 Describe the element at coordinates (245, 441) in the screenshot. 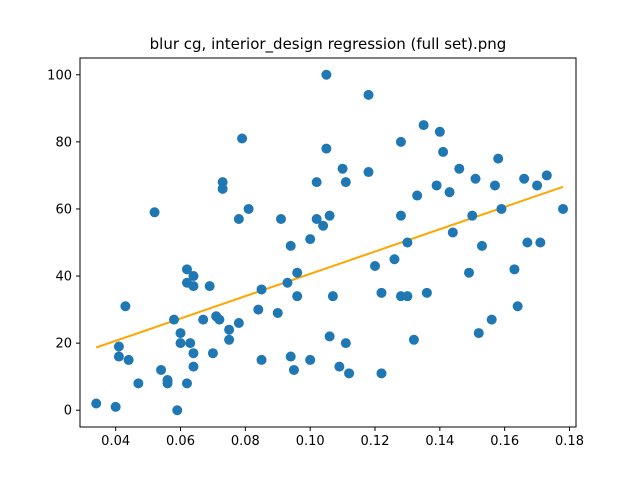

I see `x-tick-label: 0.08` at that location.